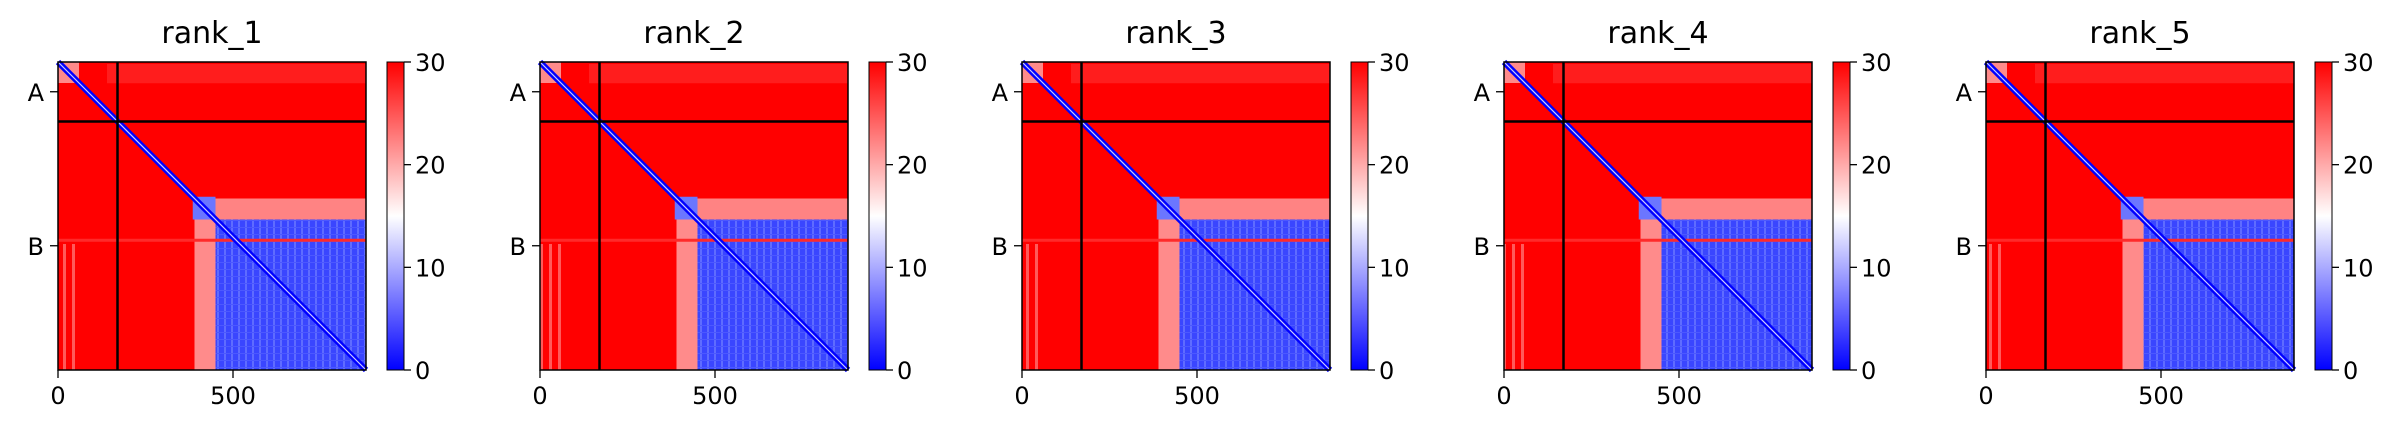  Describe the element at coordinates (1657, 33) in the screenshot. I see `panel-title: rank_4` at that location.